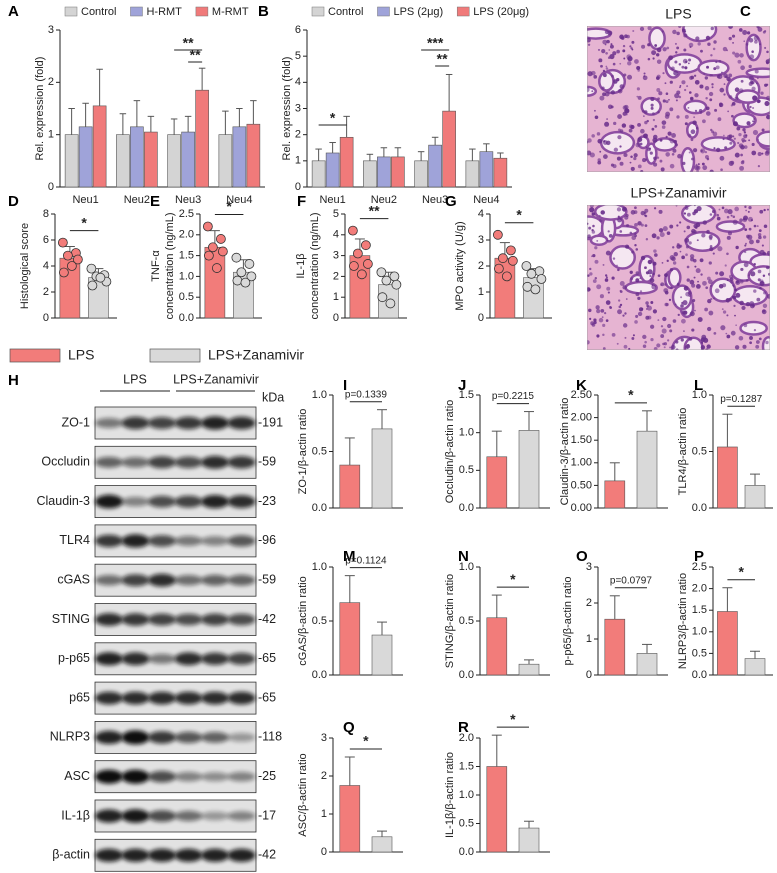  What do you see at coordinates (267, 619) in the screenshot?
I see `kda-label: -42` at bounding box center [267, 619].